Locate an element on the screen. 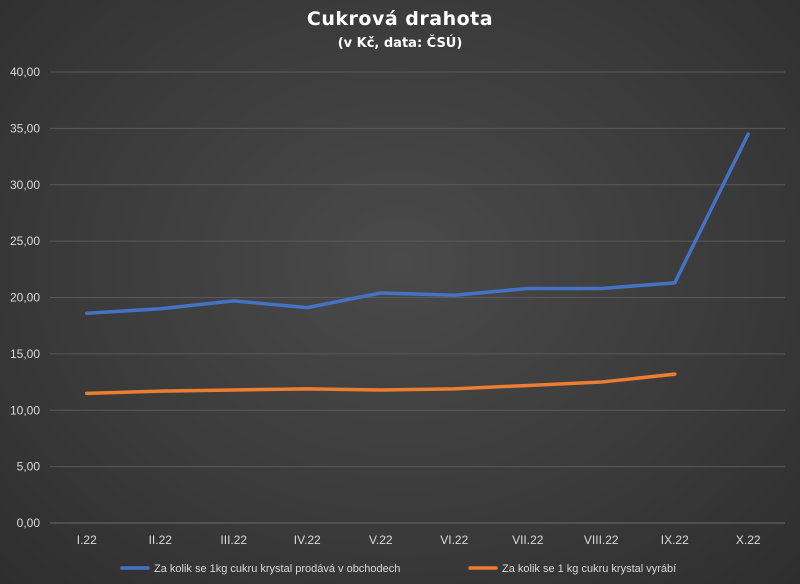  y-tick-label: 35,00 is located at coordinates (25, 128).